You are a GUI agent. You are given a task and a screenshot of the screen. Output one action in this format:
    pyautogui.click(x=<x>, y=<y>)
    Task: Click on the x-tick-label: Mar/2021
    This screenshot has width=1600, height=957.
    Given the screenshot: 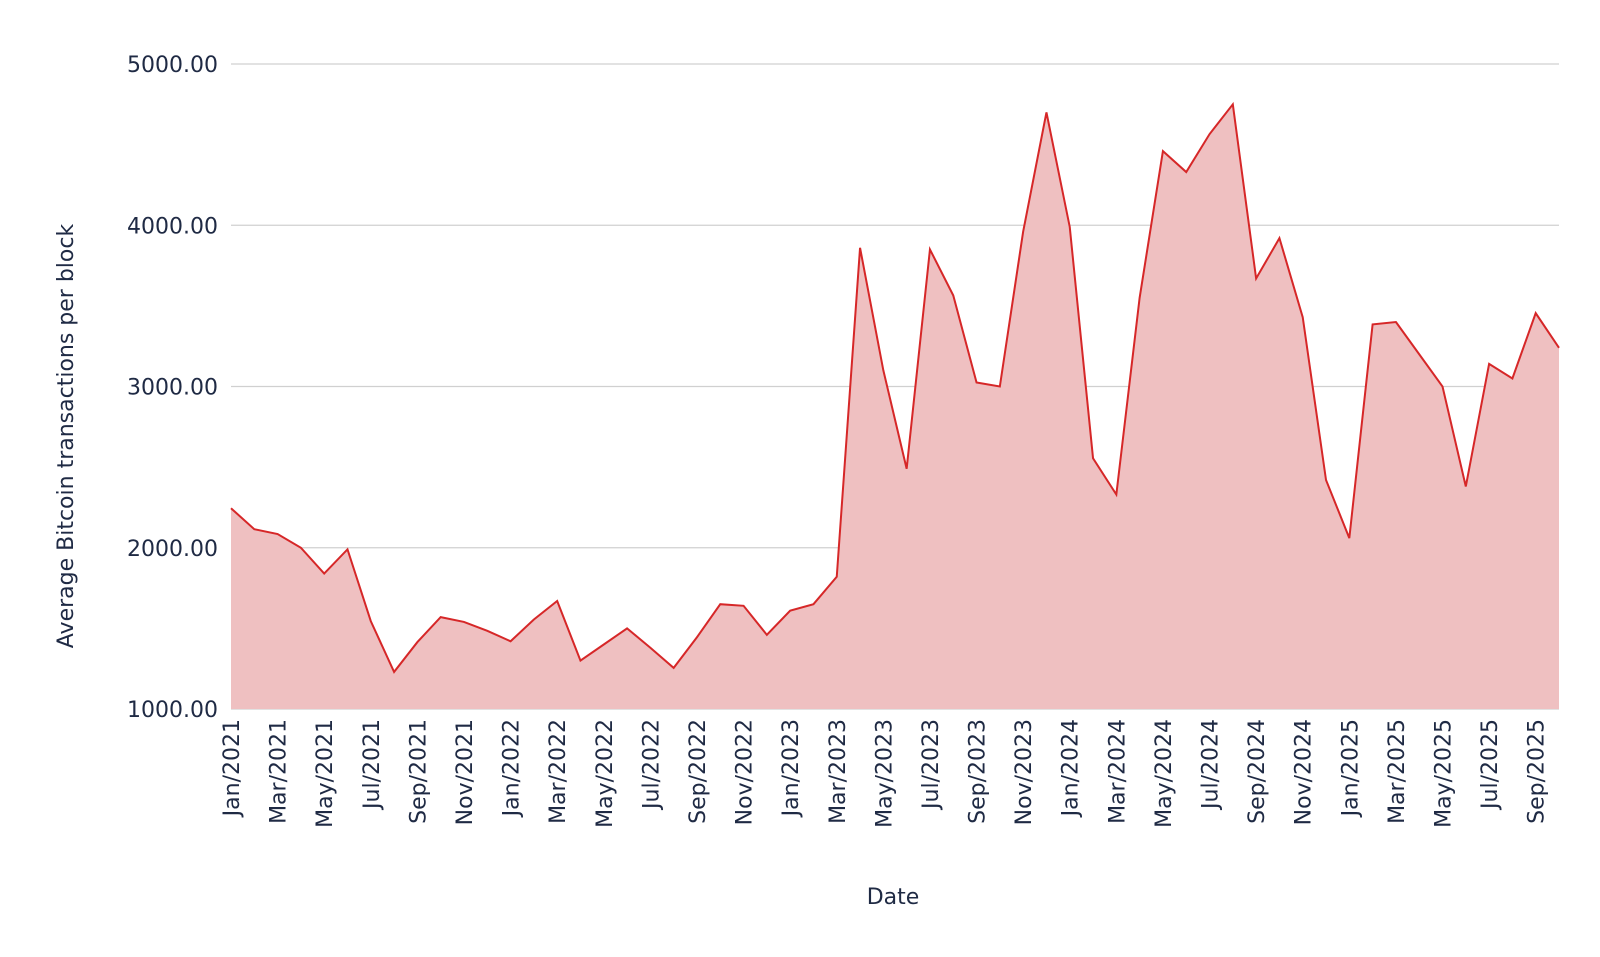 What is the action you would take?
    pyautogui.click(x=279, y=771)
    